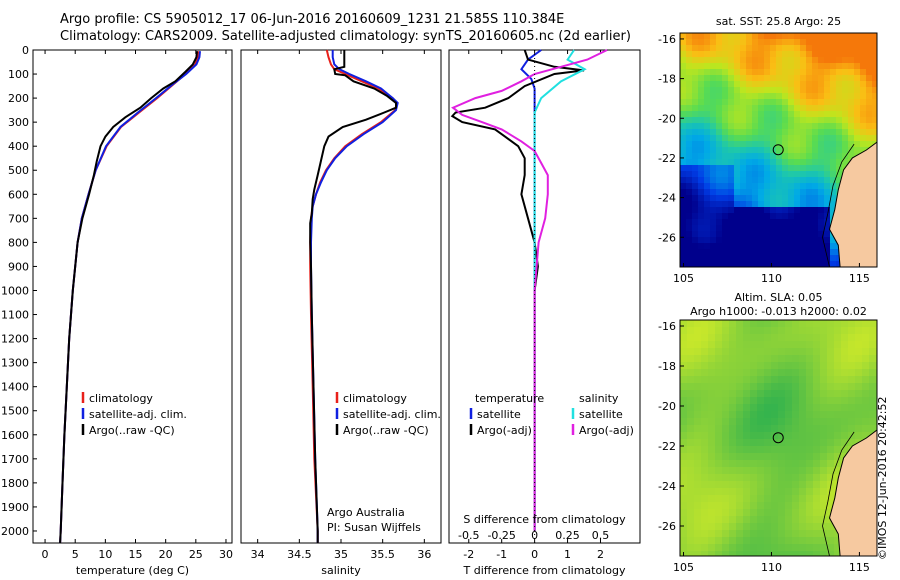 This screenshot has height=580, width=900. What do you see at coordinates (567, 554) in the screenshot?
I see `x-tick-label: 1` at bounding box center [567, 554].